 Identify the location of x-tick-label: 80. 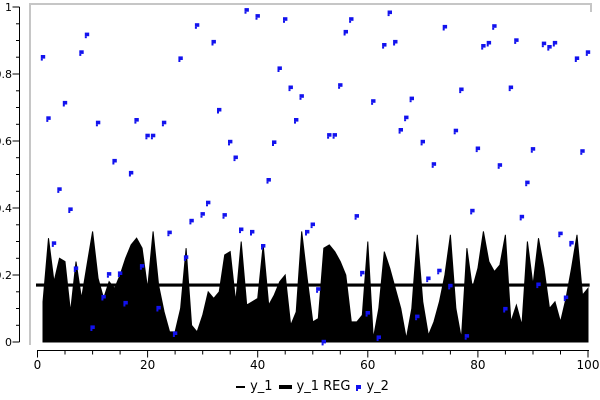
(477, 365).